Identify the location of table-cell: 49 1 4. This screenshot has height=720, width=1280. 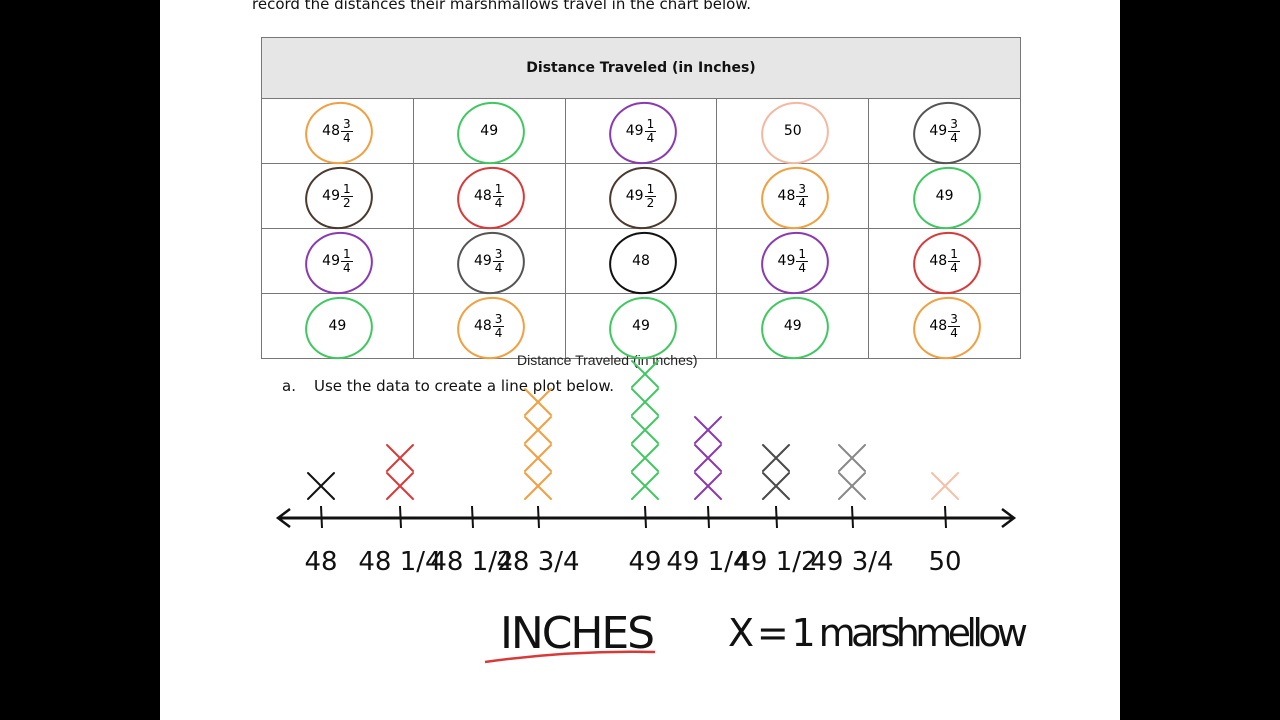
(337, 263).